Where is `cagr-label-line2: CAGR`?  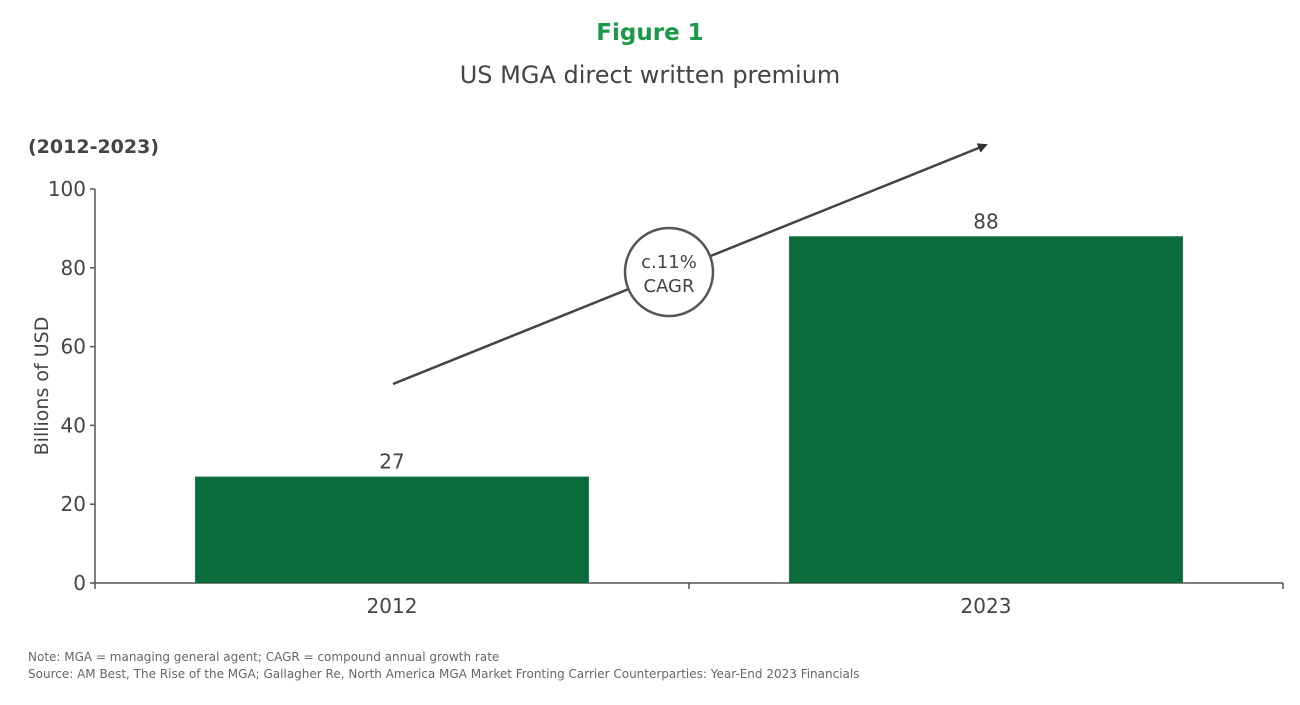
cagr-label-line2: CAGR is located at coordinates (668, 286).